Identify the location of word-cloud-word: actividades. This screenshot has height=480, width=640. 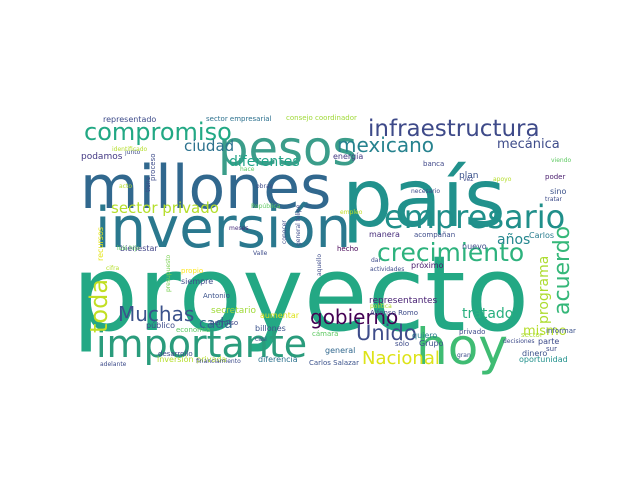
(387, 269).